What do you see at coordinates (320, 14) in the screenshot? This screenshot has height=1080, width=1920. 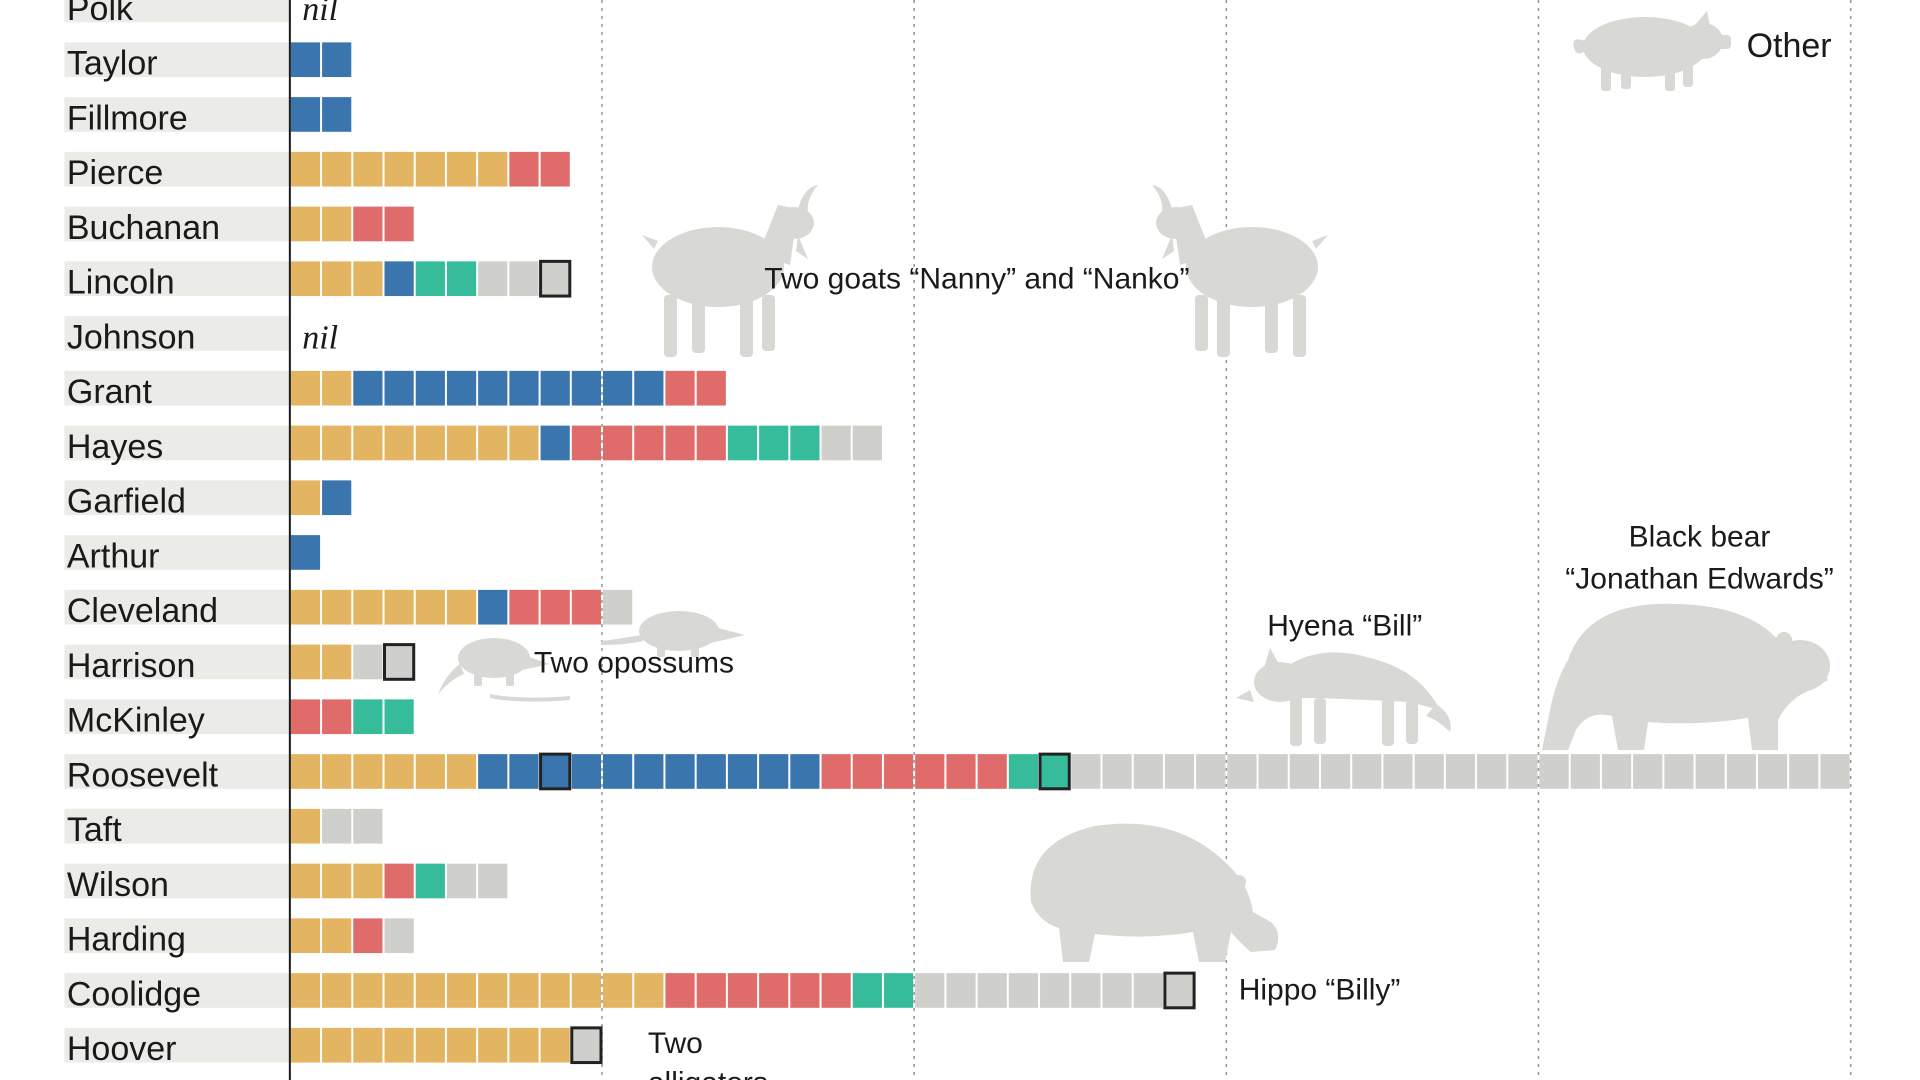 I see `nil-label: nil` at bounding box center [320, 14].